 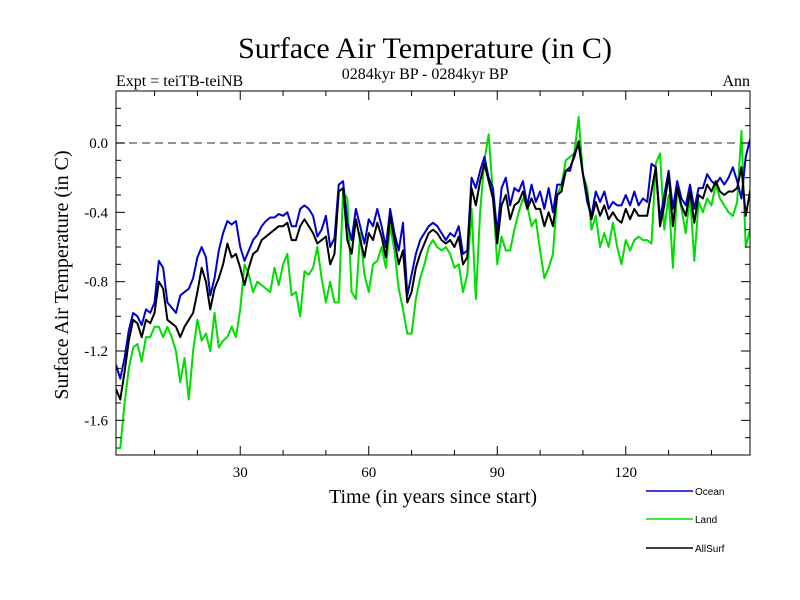 What do you see at coordinates (685, 521) in the screenshot?
I see `legend: Ocean Land AllSurf` at bounding box center [685, 521].